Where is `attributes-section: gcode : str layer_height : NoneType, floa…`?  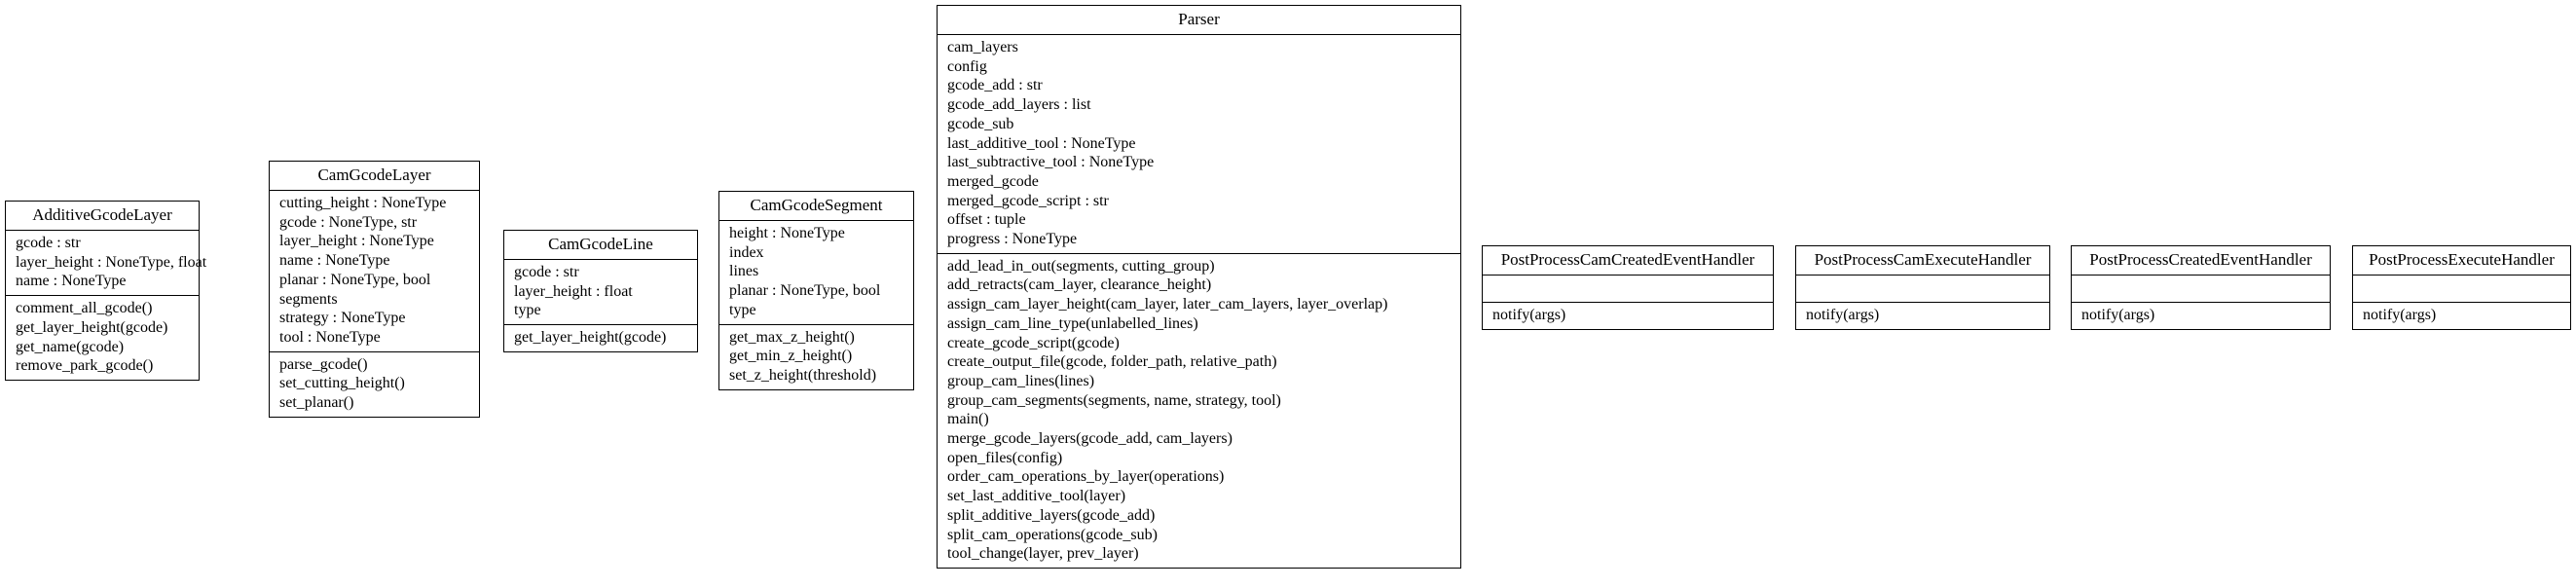 attributes-section: gcode : str layer_height : NoneType, floa… is located at coordinates (106, 263).